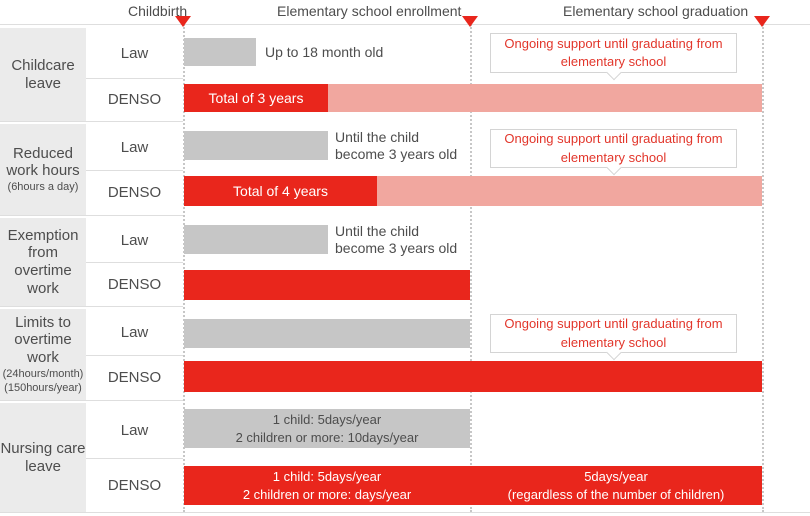  Describe the element at coordinates (43, 340) in the screenshot. I see `group-title: Limits to overtime work` at that location.